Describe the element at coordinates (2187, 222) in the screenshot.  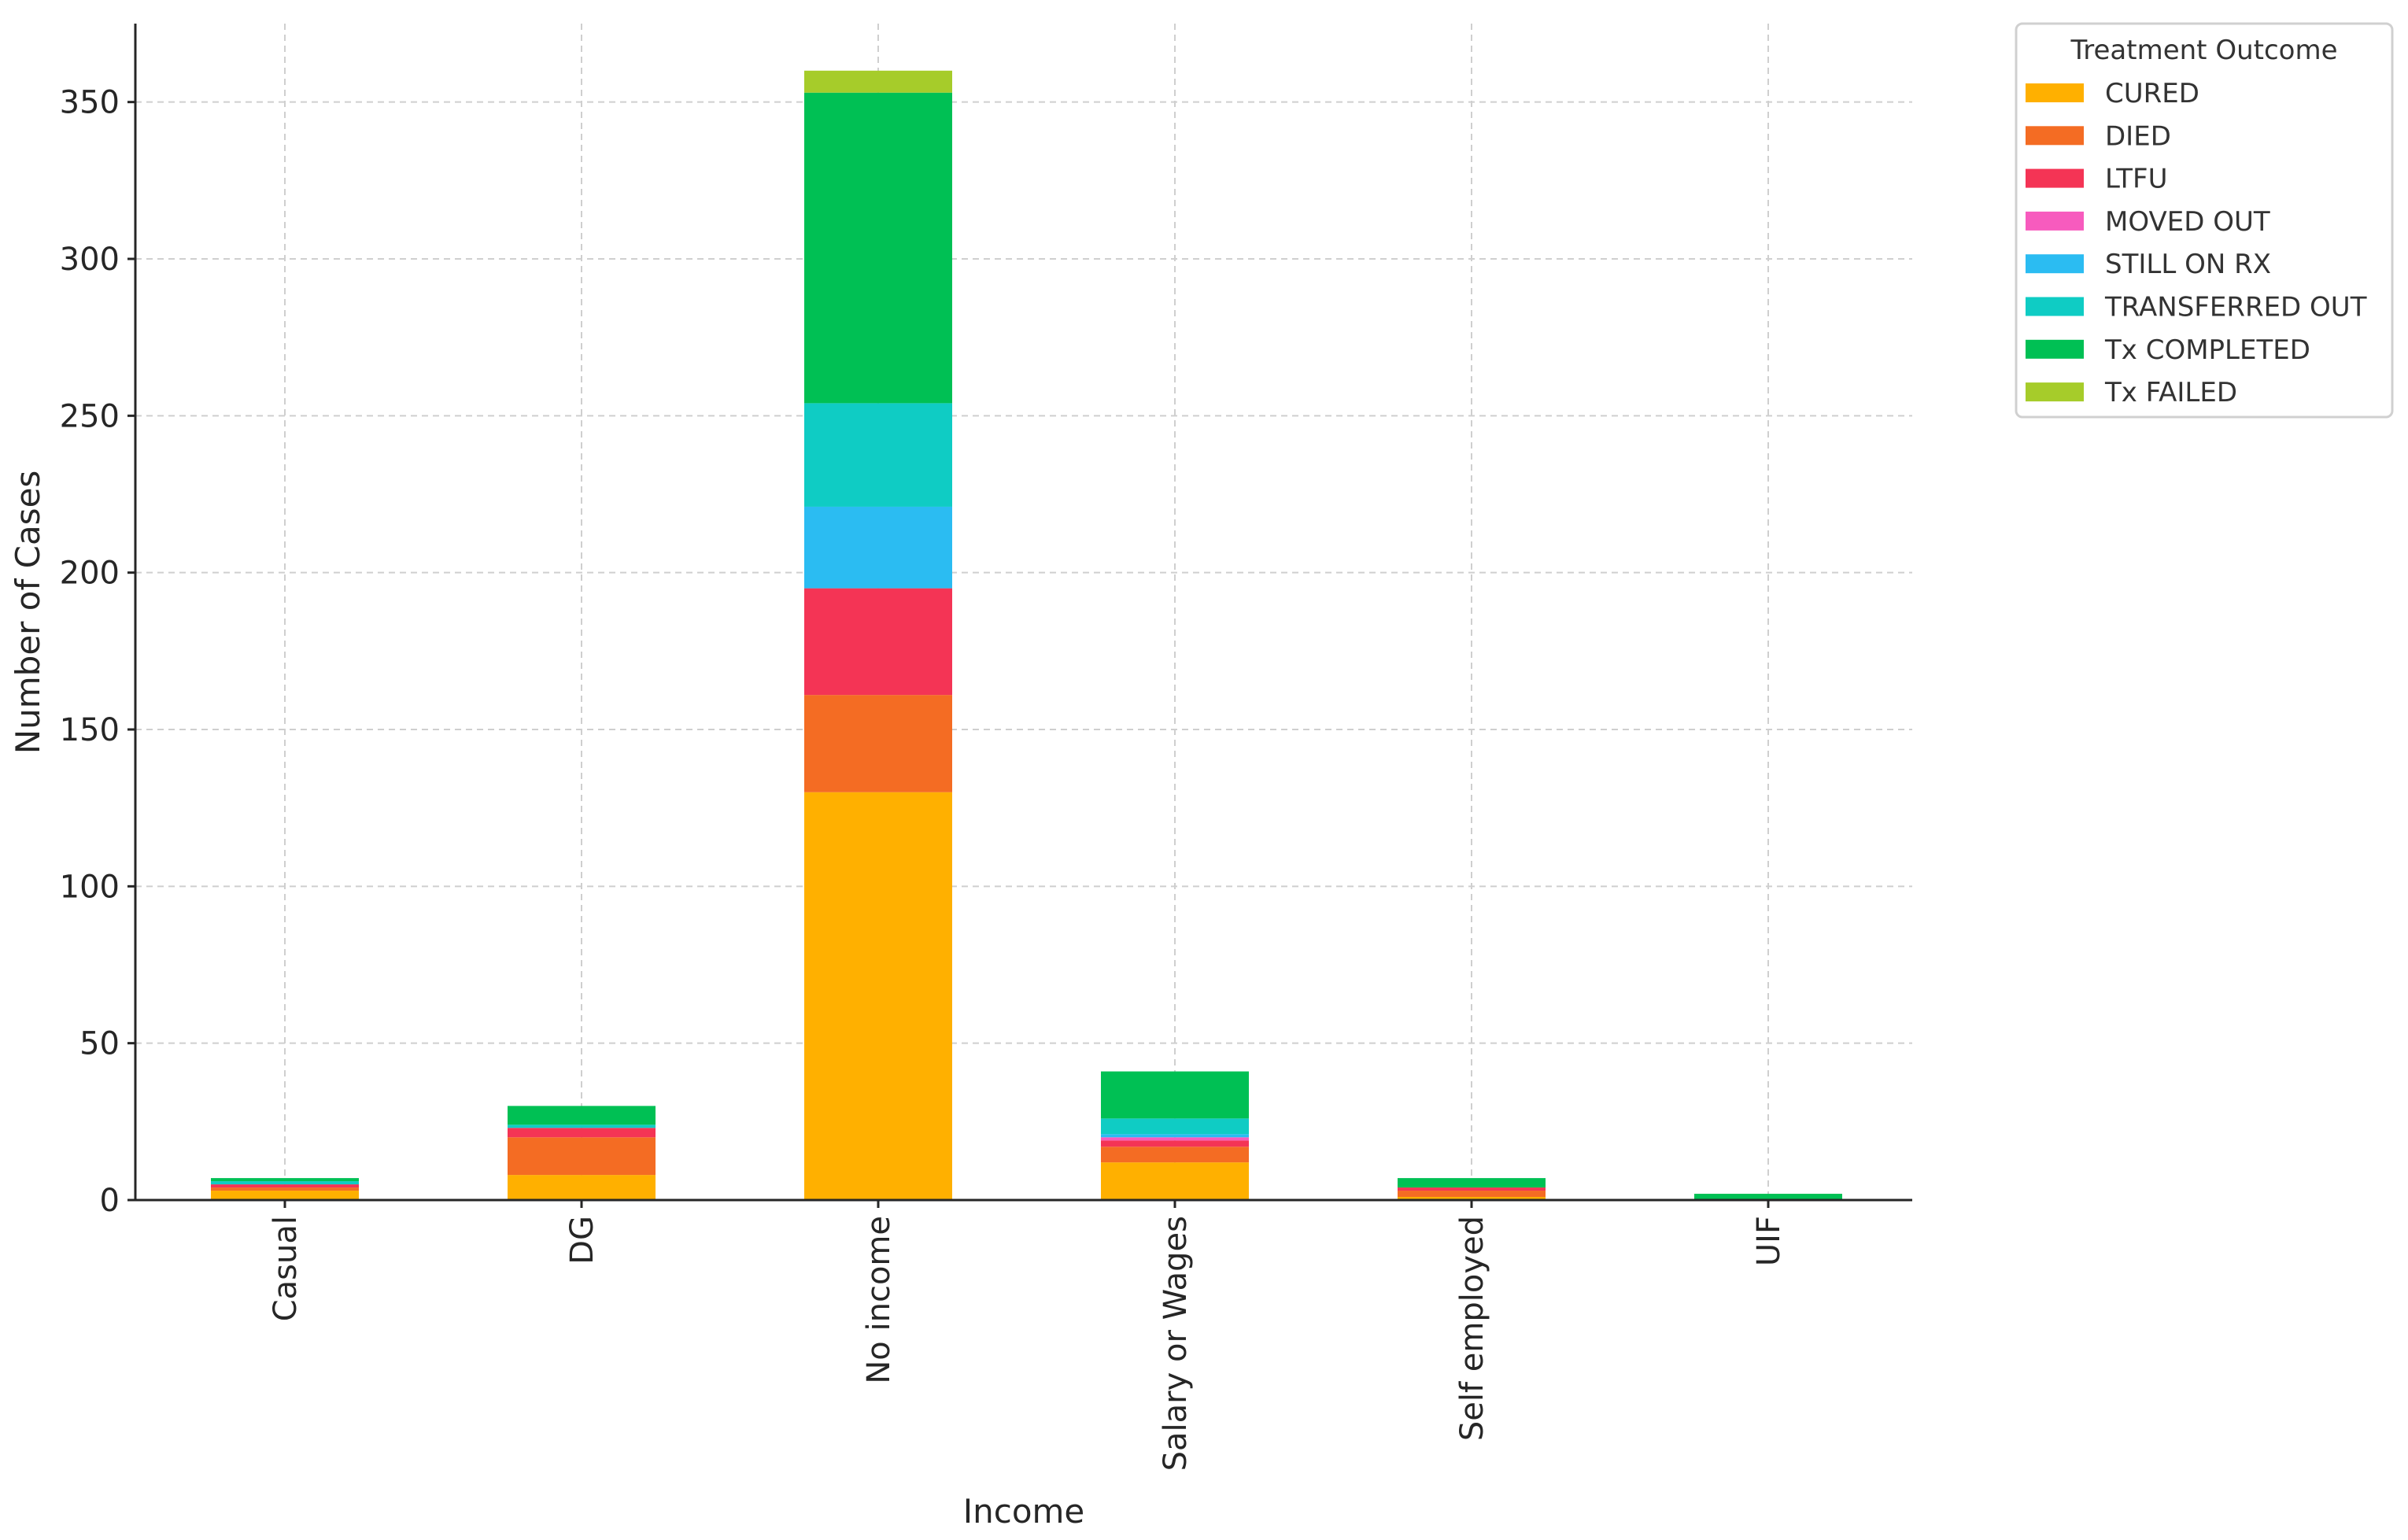
I see `legend-label: MOVED OUT` at that location.